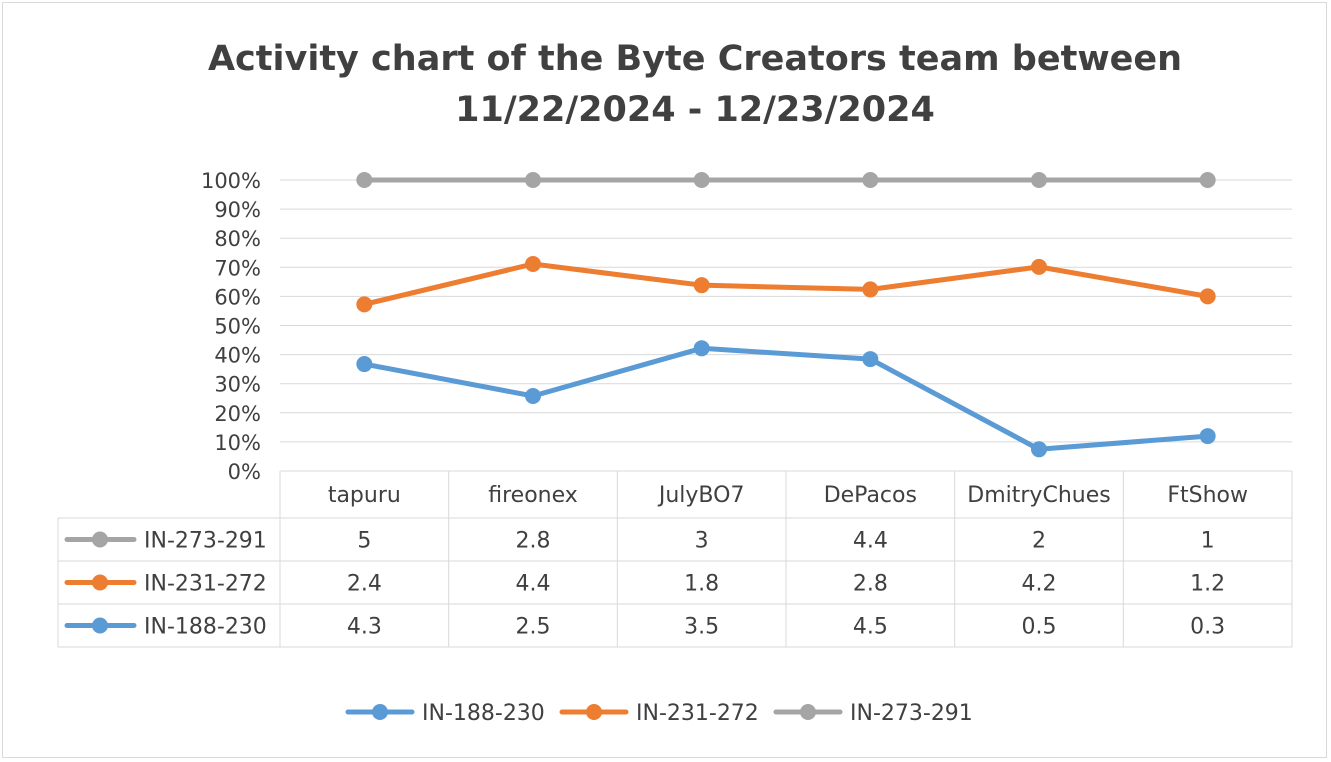 The width and height of the screenshot is (1331, 762). What do you see at coordinates (701, 584) in the screenshot?
I see `table-cell-value: 1.8` at bounding box center [701, 584].